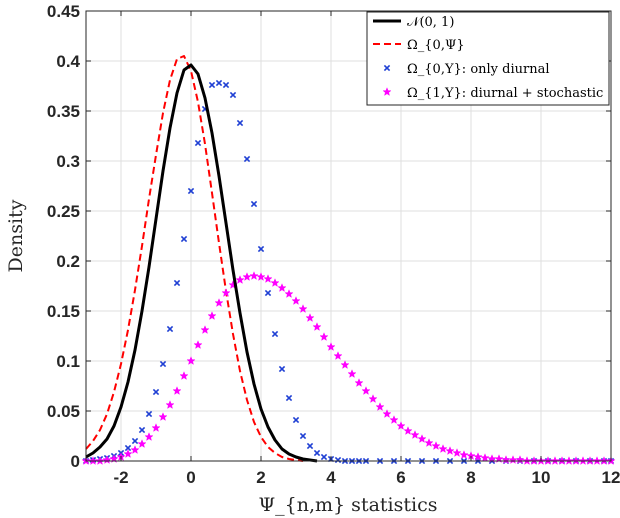  What do you see at coordinates (68, 61) in the screenshot?
I see `y-tick-label: 0.4` at bounding box center [68, 61].